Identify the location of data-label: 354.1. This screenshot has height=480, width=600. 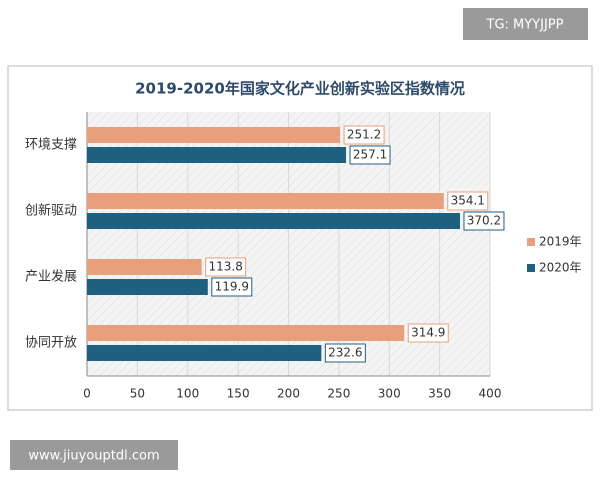
(468, 201).